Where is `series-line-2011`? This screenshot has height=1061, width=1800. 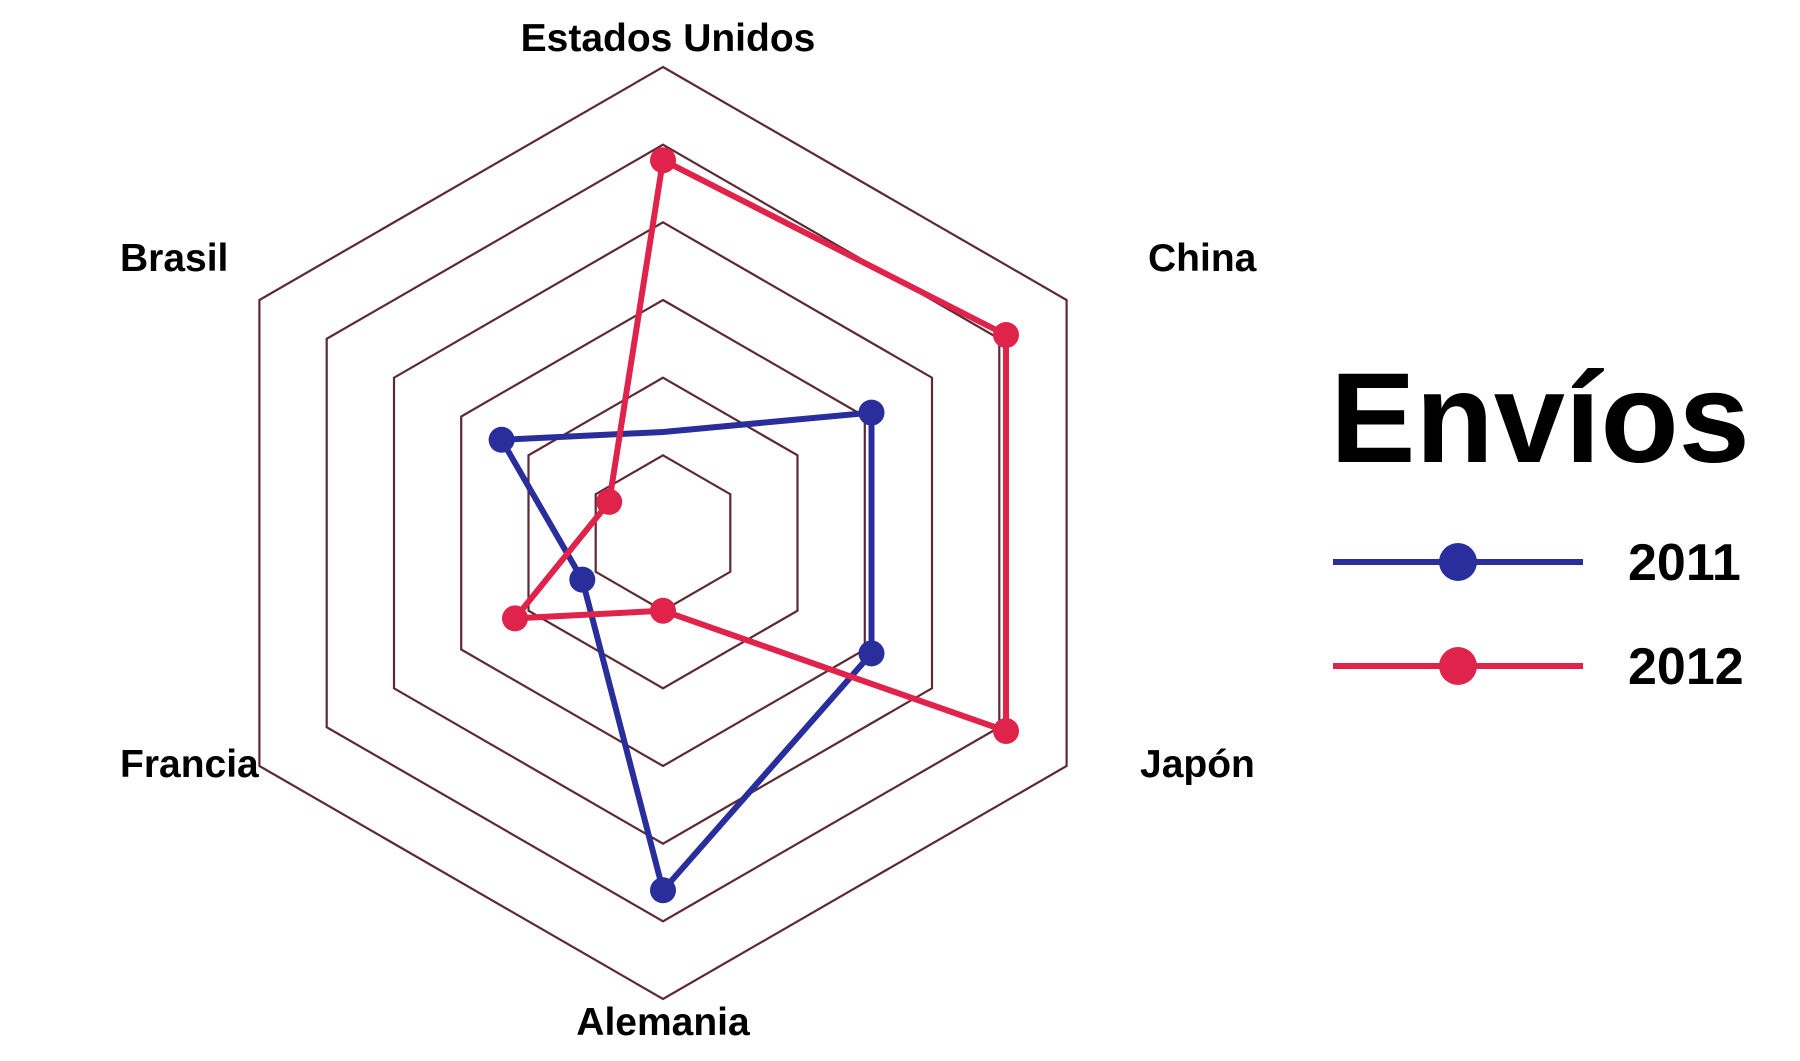 series-line-2011 is located at coordinates (686, 651).